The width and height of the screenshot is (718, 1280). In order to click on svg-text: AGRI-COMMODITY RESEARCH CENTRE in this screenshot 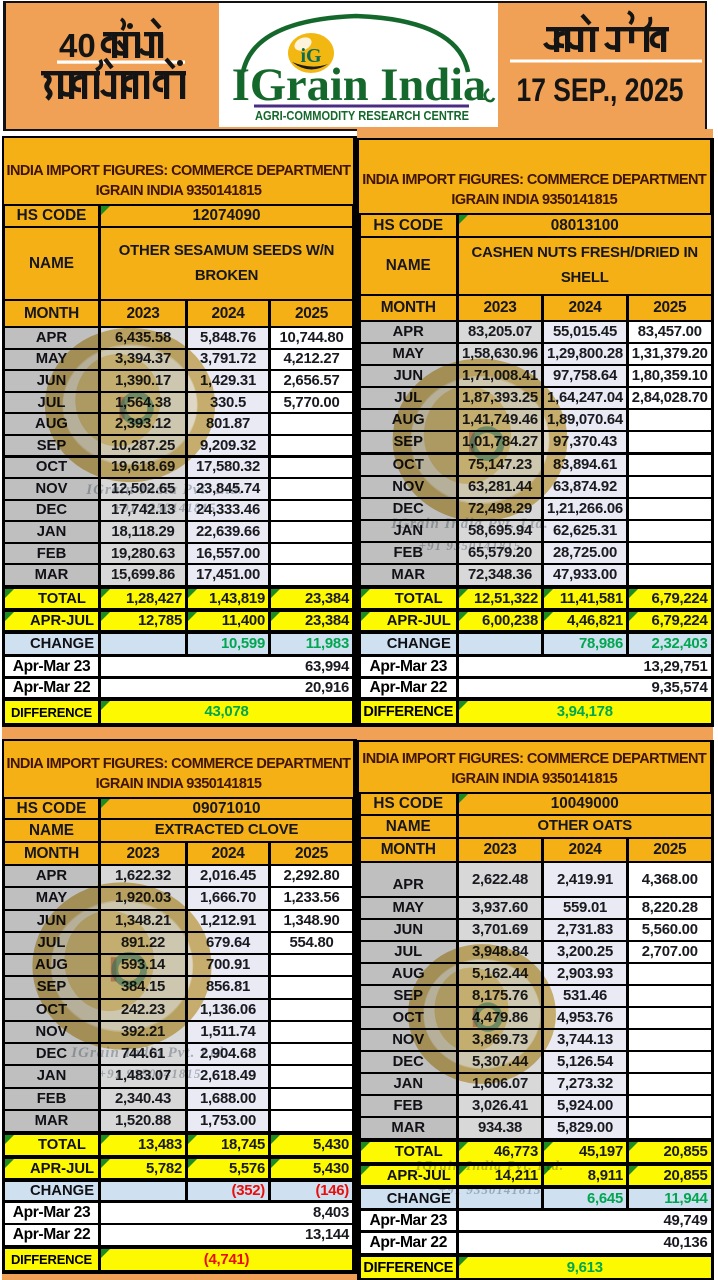, I will do `click(362, 115)`.